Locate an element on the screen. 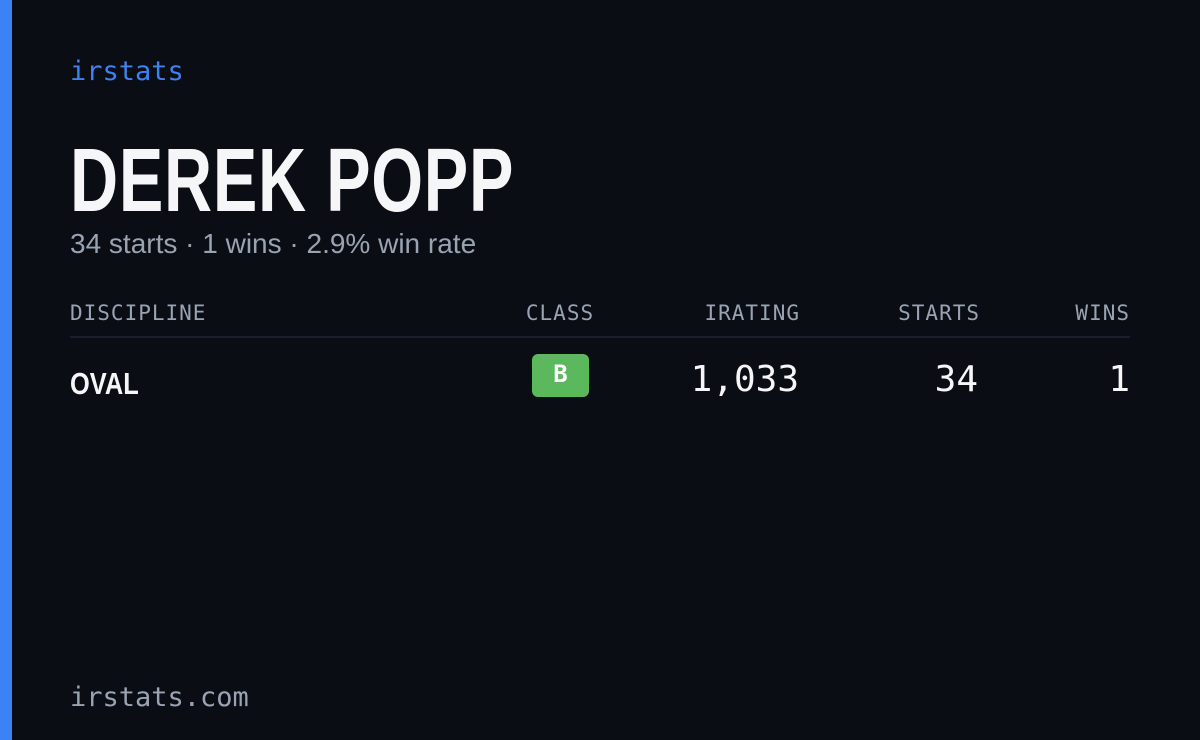  accent-bar is located at coordinates (6, 370).